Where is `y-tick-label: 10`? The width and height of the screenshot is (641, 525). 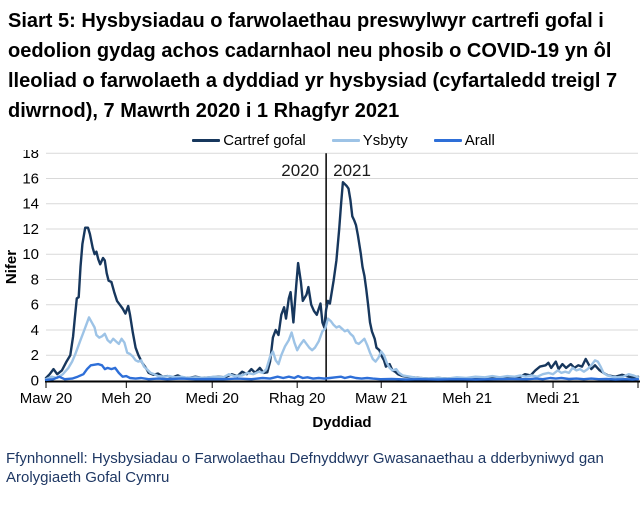 y-tick-label: 10 is located at coordinates (30, 254).